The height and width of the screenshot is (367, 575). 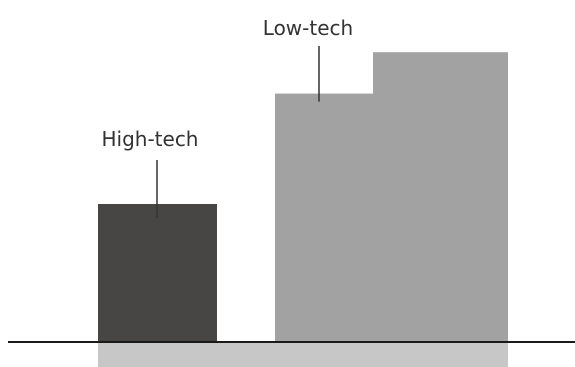 What do you see at coordinates (149, 139) in the screenshot?
I see `label-high-tech: High-tech` at bounding box center [149, 139].